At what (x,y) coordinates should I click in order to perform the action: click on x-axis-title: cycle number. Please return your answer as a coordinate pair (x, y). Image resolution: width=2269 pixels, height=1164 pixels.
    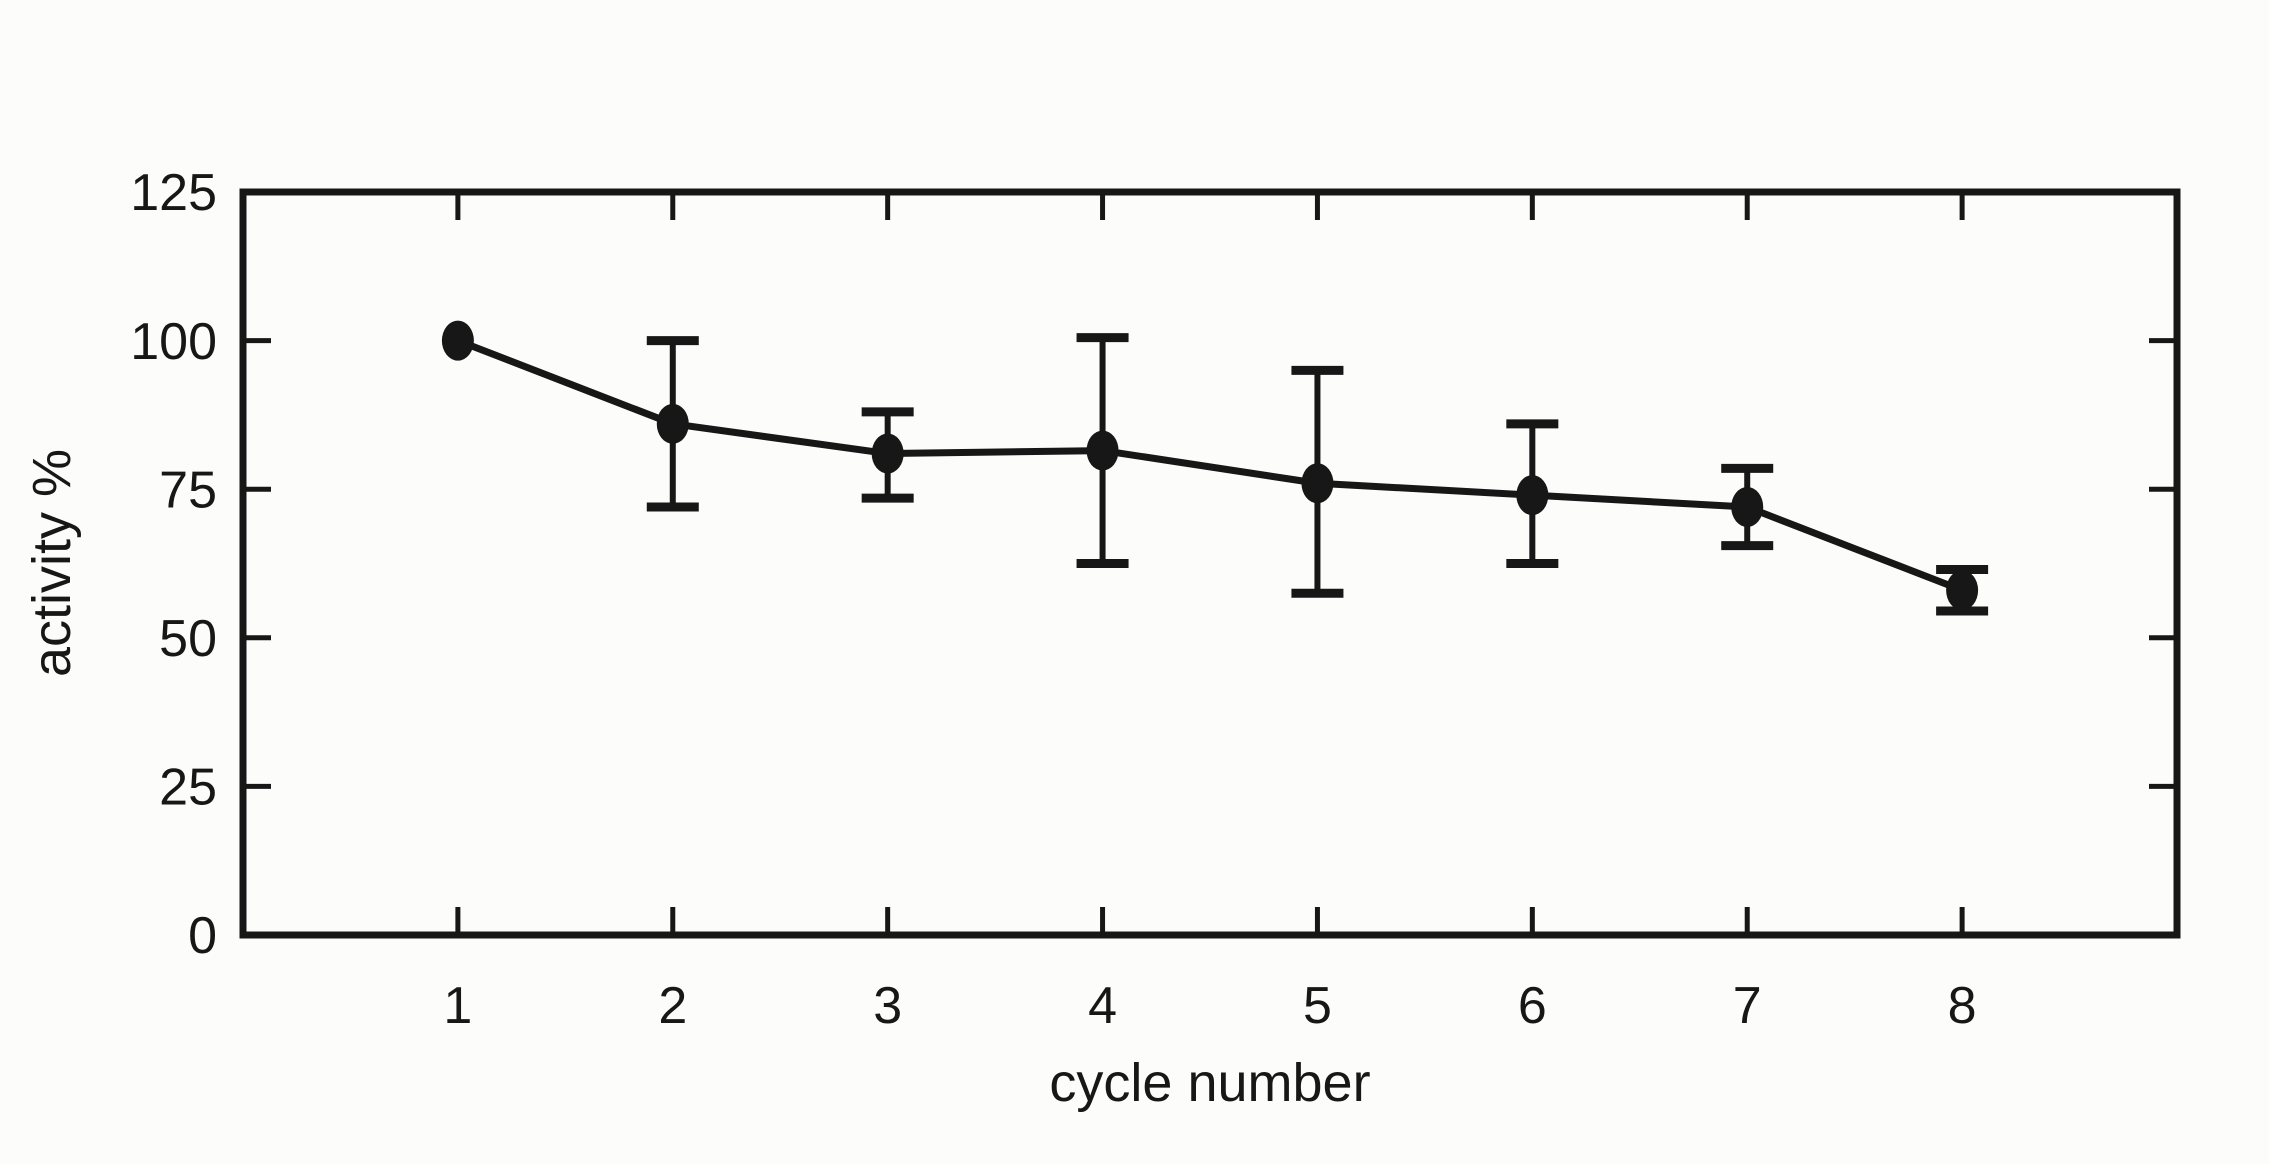
    Looking at the image, I should click on (1210, 1083).